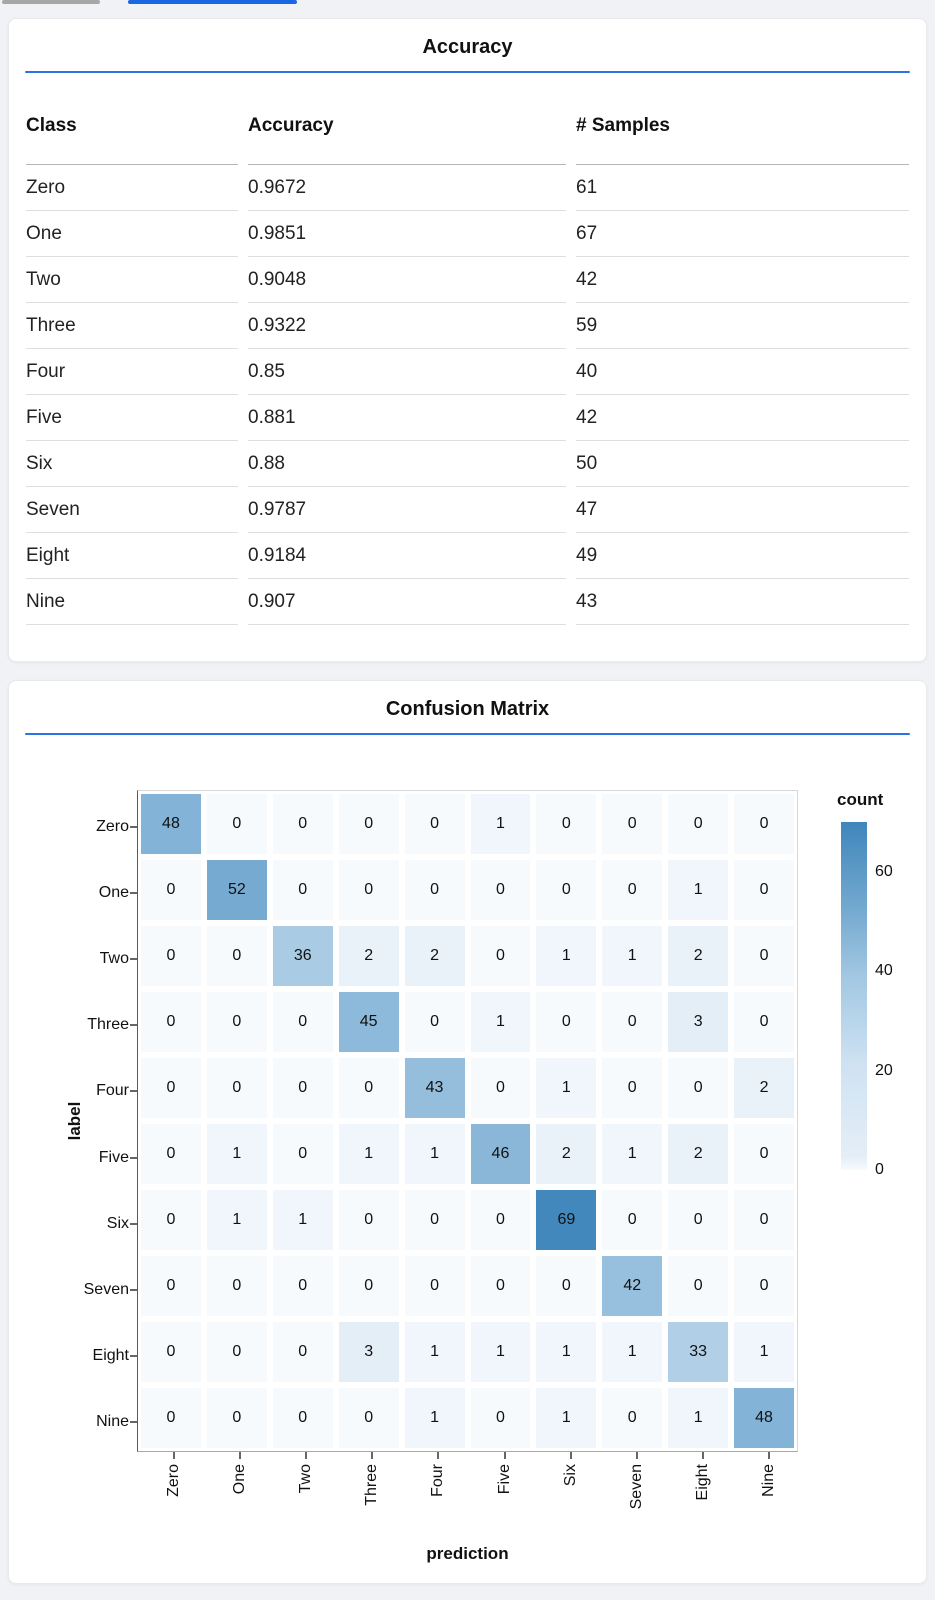 The image size is (935, 1600). I want to click on table-cell: One, so click(132, 234).